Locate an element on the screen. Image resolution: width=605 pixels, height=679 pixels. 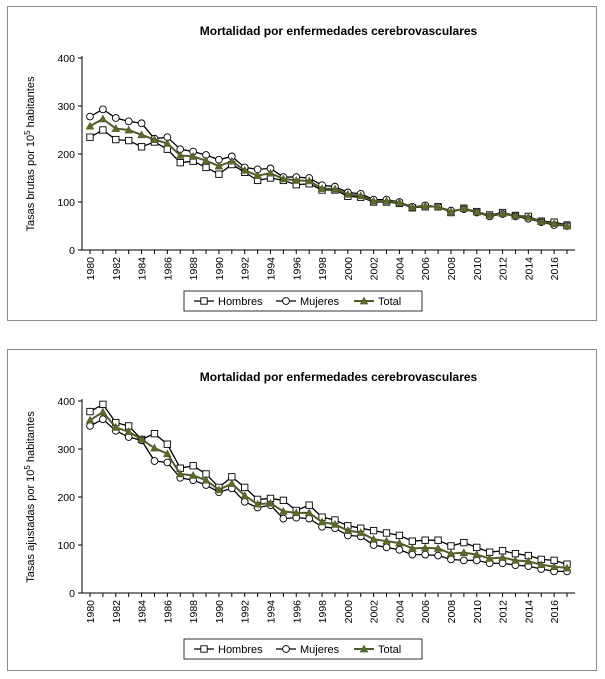
y-tick-label: 0 is located at coordinates (72, 251).